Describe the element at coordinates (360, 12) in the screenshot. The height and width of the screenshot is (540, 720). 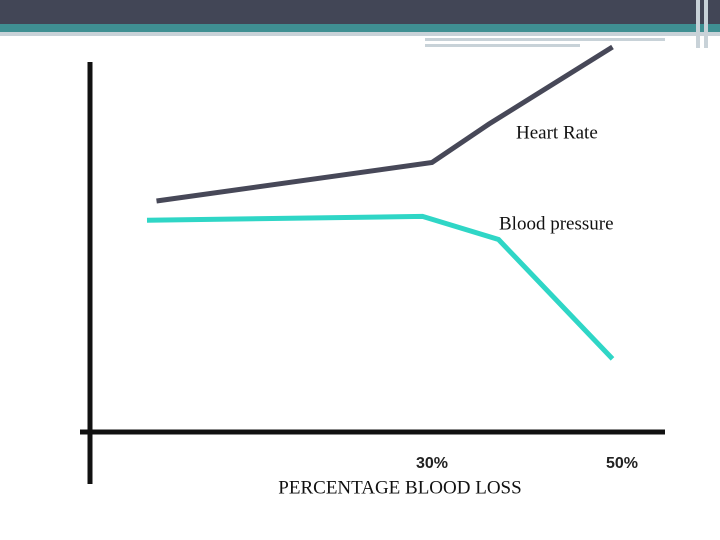
I see `header-bar` at that location.